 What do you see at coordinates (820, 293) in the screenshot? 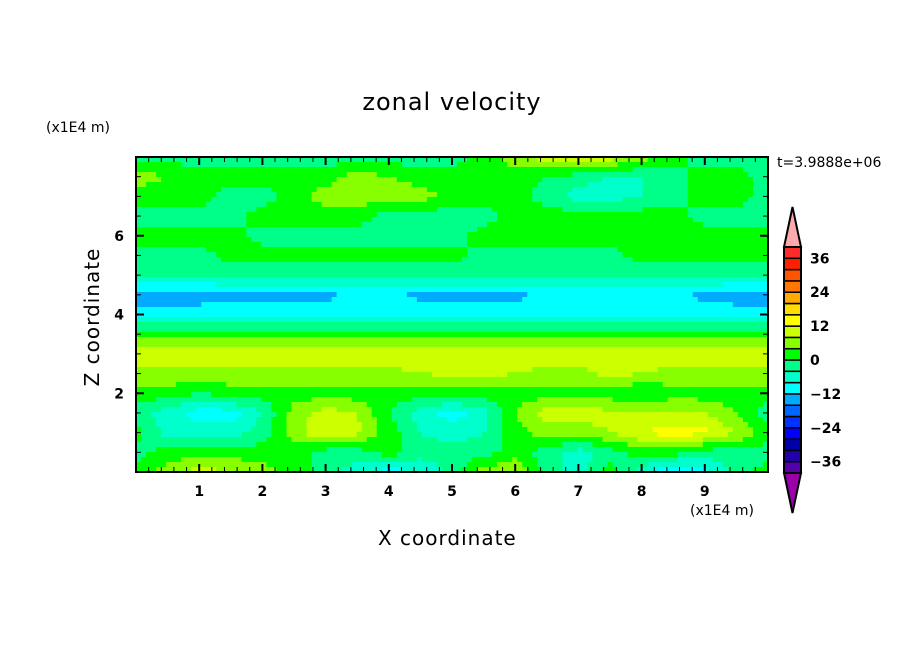
I see `colorbar-label: 24` at bounding box center [820, 293].